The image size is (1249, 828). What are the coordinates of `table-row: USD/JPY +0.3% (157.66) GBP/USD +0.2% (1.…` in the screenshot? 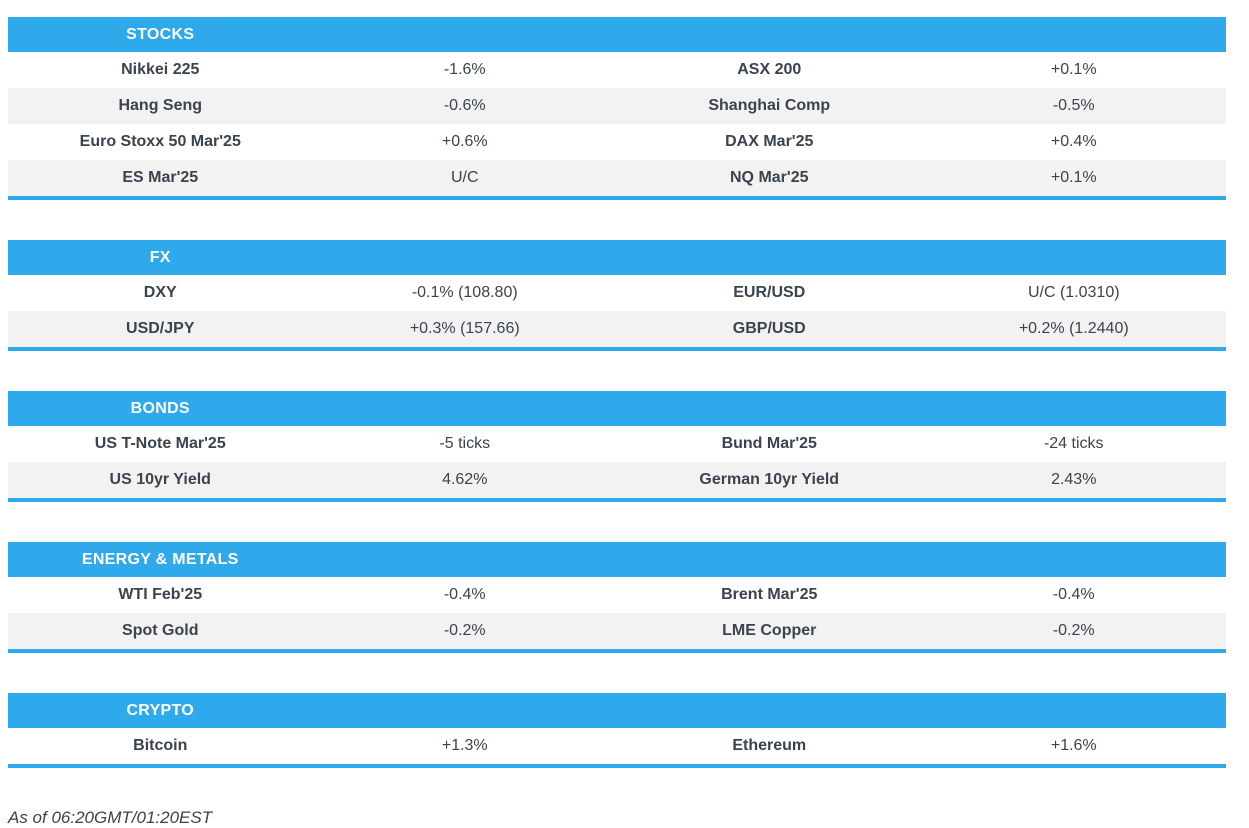 It's located at (617, 329).